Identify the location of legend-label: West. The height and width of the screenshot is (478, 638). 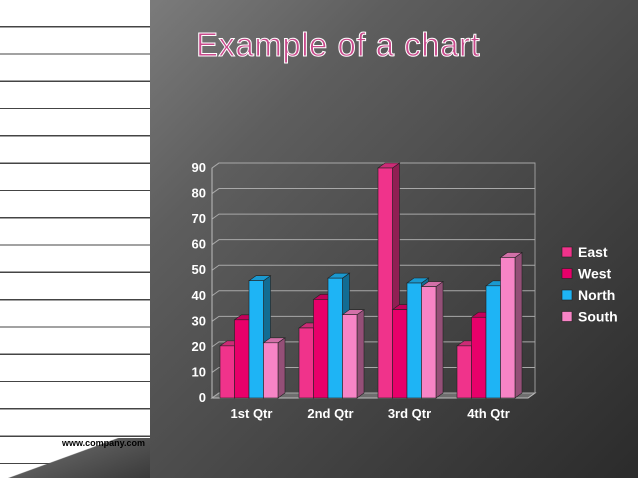
(595, 274).